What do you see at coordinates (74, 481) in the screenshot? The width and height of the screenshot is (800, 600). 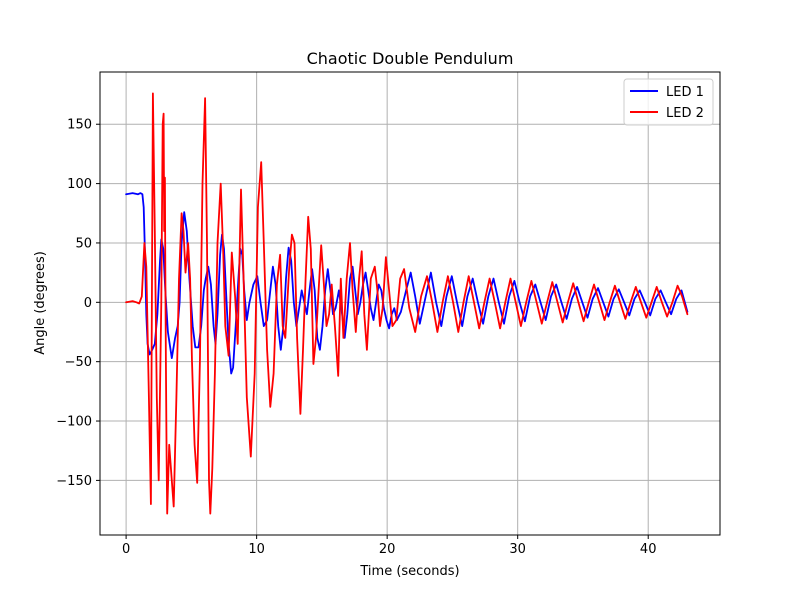 I see `y-tick-label: −150` at bounding box center [74, 481].